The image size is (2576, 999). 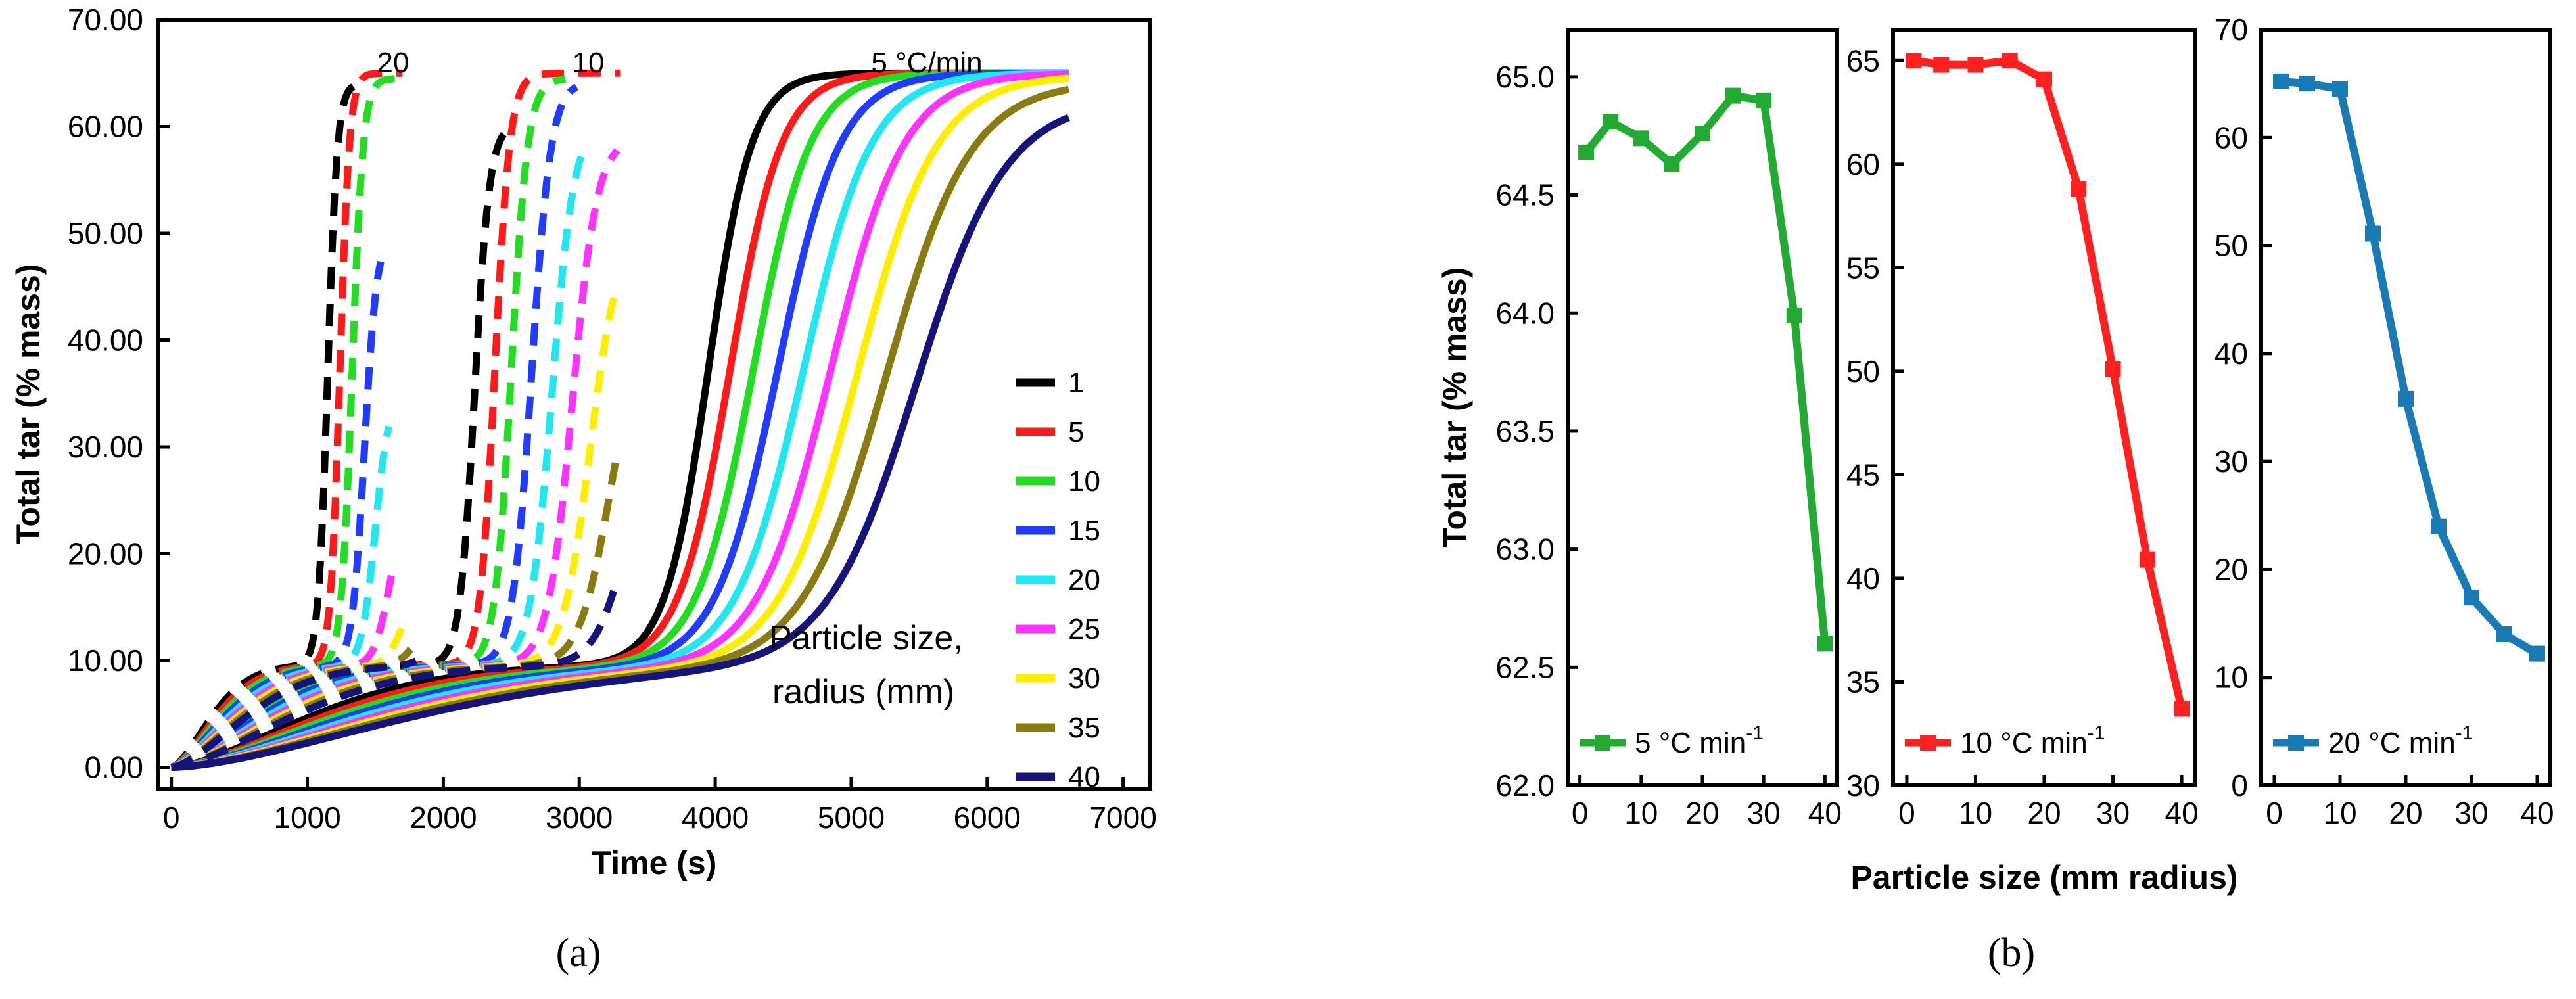 What do you see at coordinates (2296, 743) in the screenshot?
I see `subplot-b-3-legend-marker` at bounding box center [2296, 743].